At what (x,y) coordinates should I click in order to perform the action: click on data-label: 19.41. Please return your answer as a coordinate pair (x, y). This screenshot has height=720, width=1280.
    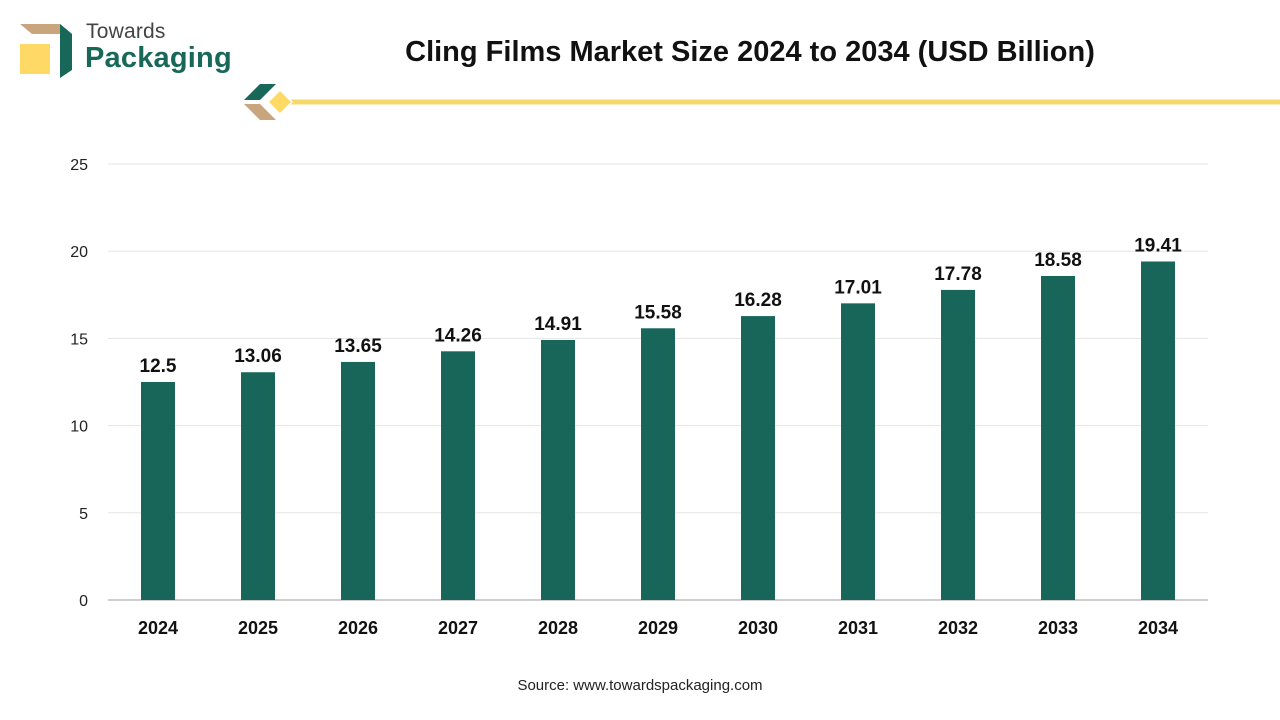
    Looking at the image, I should click on (1158, 245).